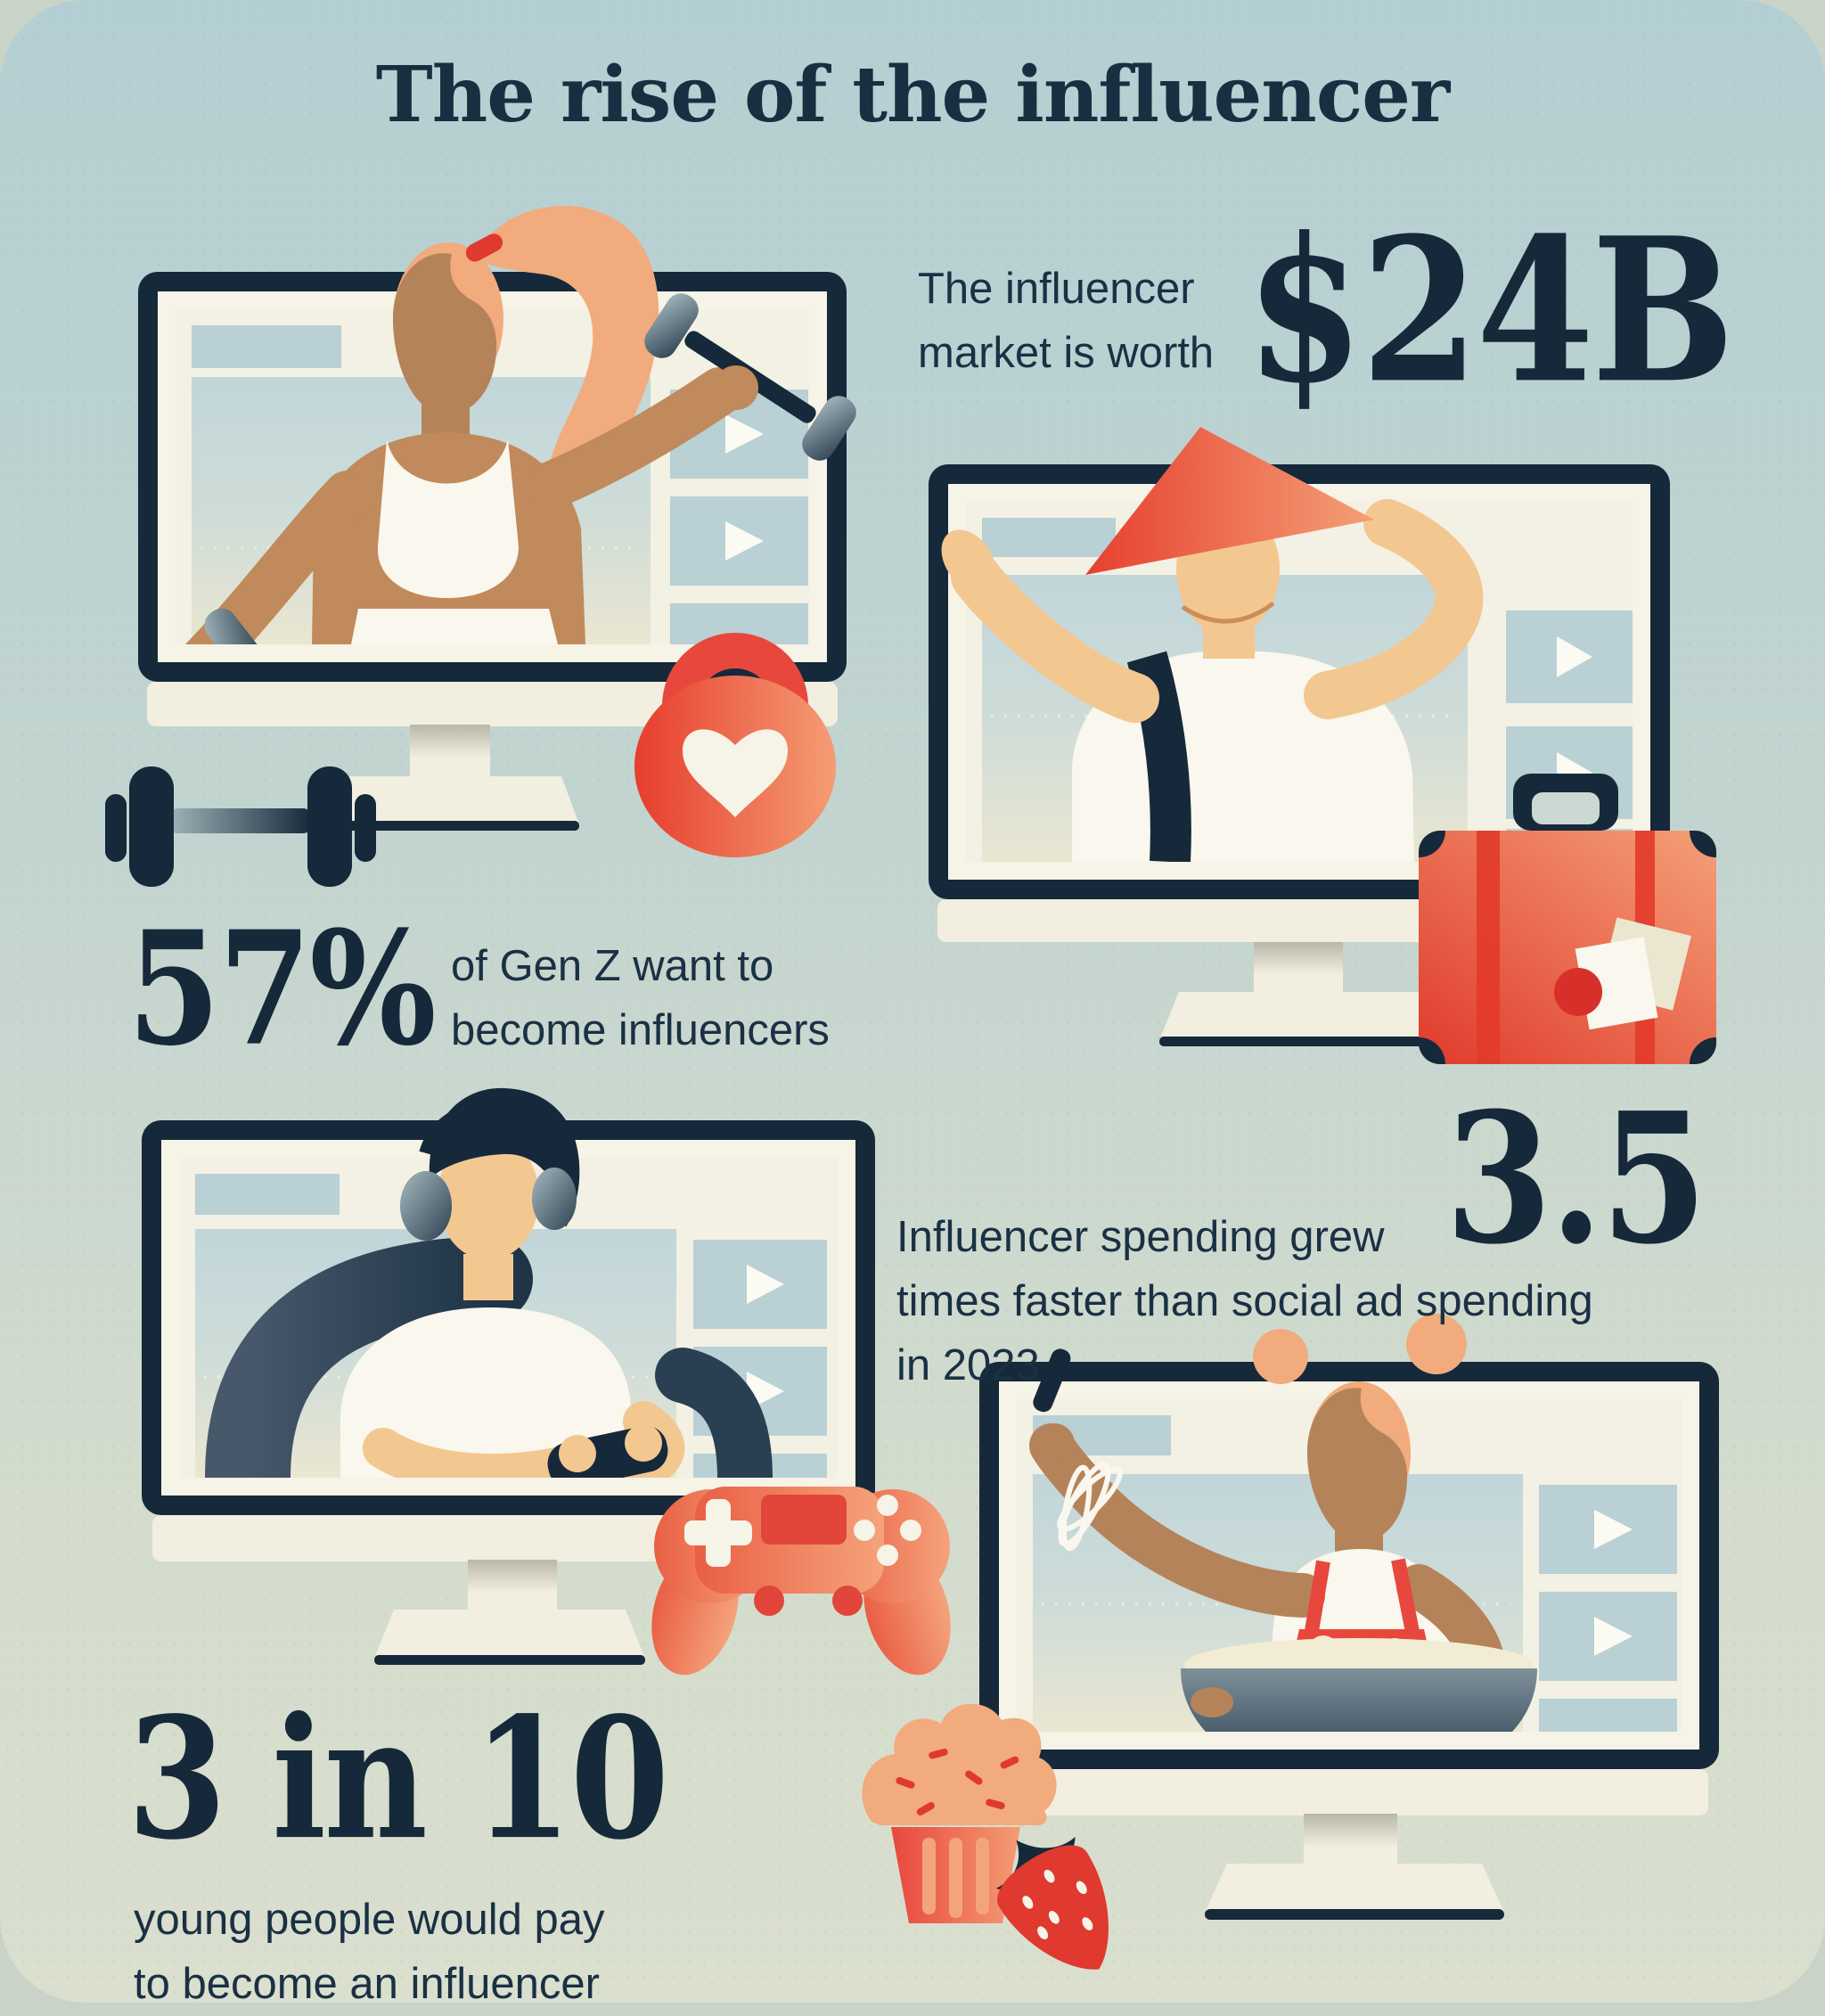 This screenshot has height=2016, width=1825. I want to click on gaming-influencer-figure, so click(489, 1282).